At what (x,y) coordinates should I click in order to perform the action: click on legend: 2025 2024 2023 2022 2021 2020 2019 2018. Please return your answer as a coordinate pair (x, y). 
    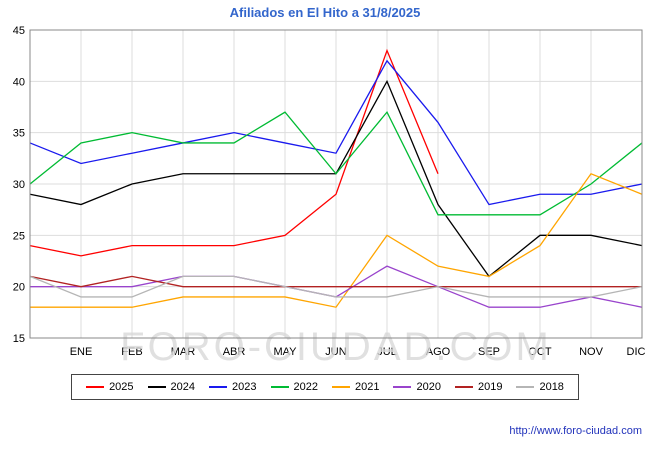
    Looking at the image, I should click on (325, 387).